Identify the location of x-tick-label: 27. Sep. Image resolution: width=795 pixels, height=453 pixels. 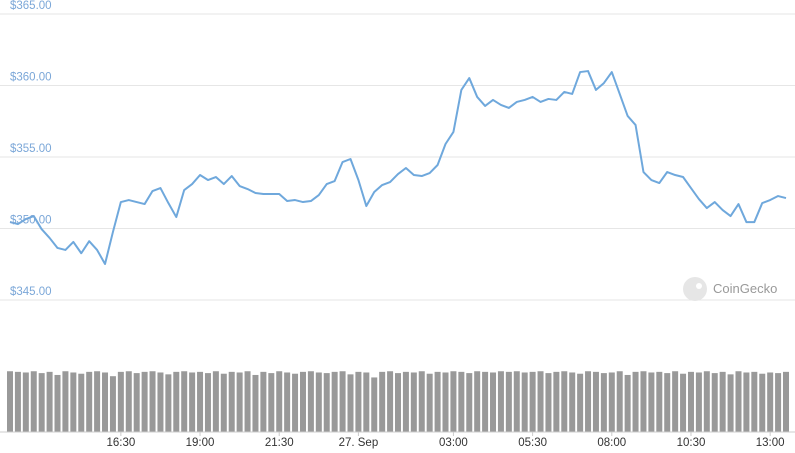
(359, 443).